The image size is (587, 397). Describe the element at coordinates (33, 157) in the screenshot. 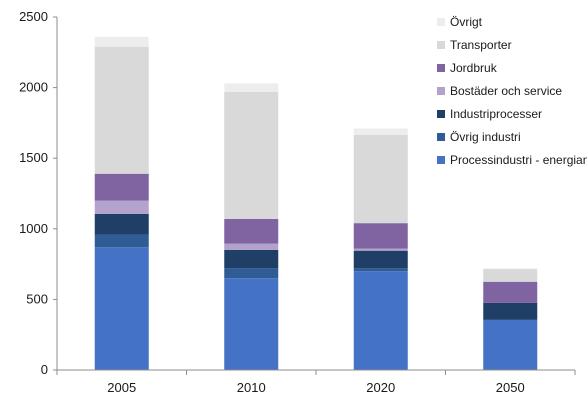

I see `y-tick-label: 1500` at that location.